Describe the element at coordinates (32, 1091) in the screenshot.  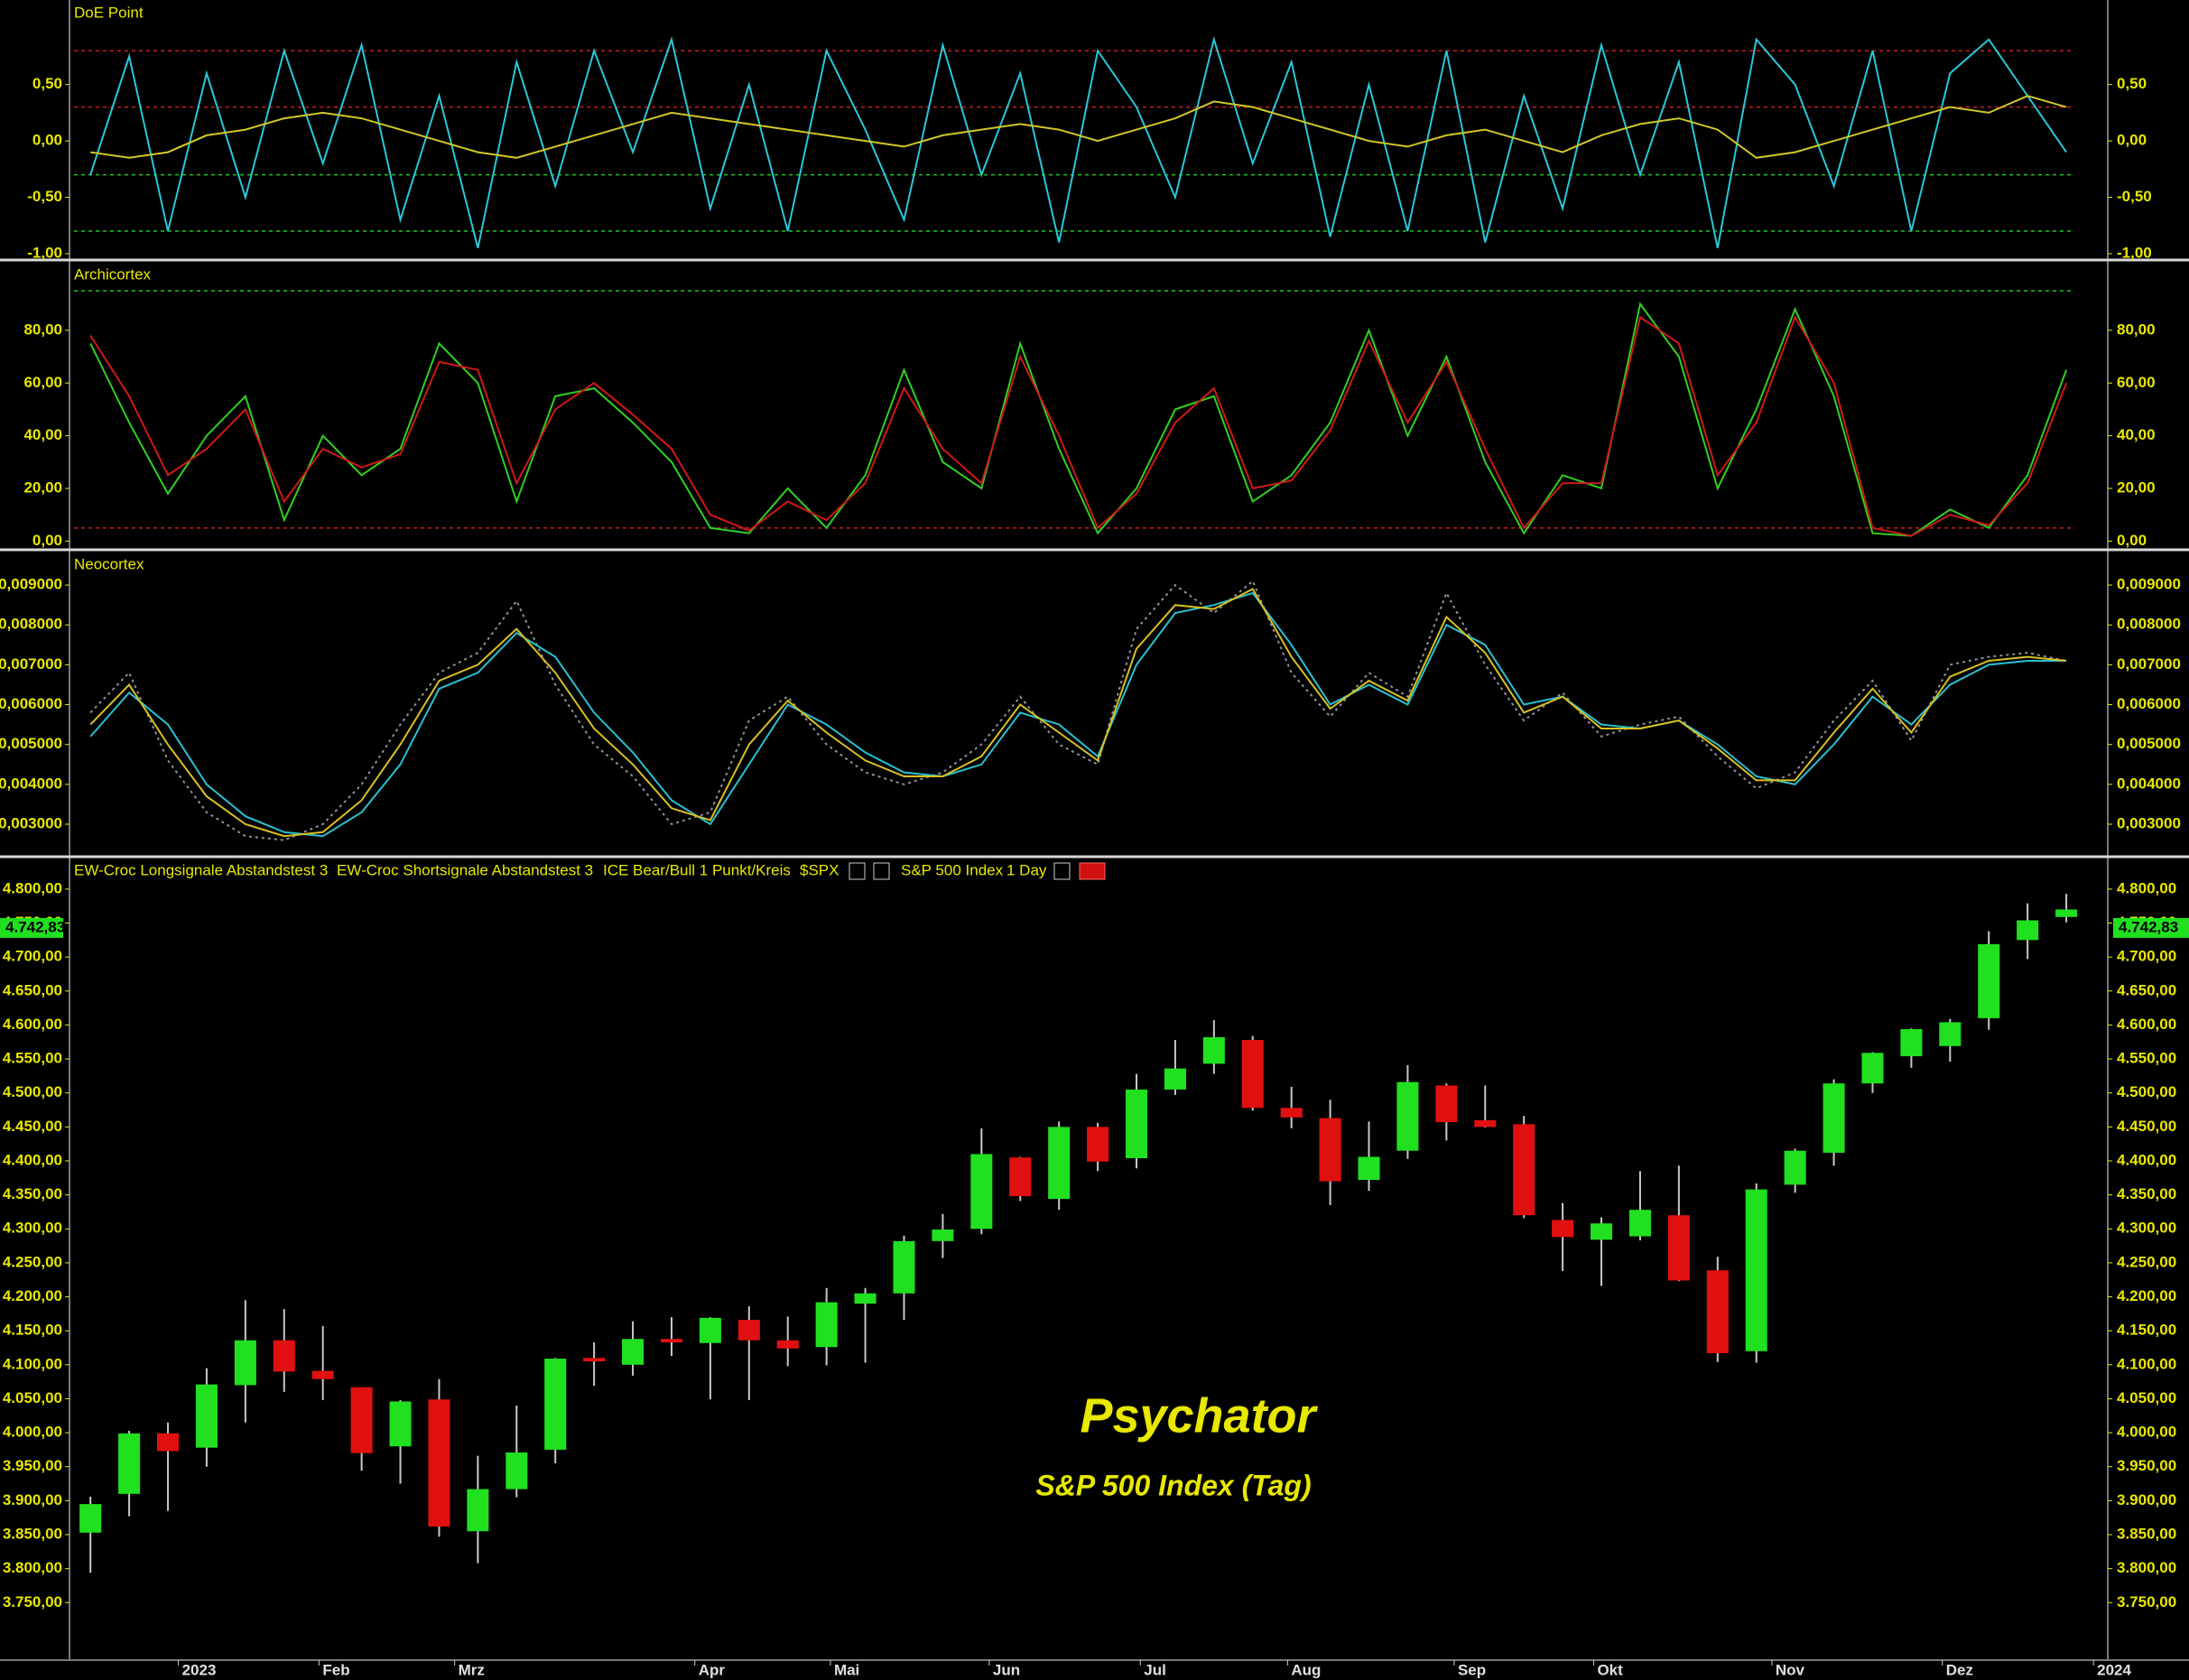
I see `y-tick-label: 4.500,00` at that location.